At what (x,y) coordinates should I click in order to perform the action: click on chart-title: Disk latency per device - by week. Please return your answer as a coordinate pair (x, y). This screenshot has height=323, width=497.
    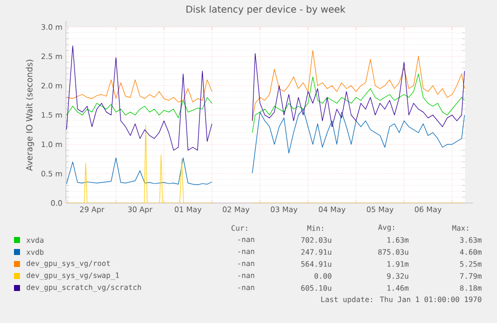
    Looking at the image, I should click on (266, 10).